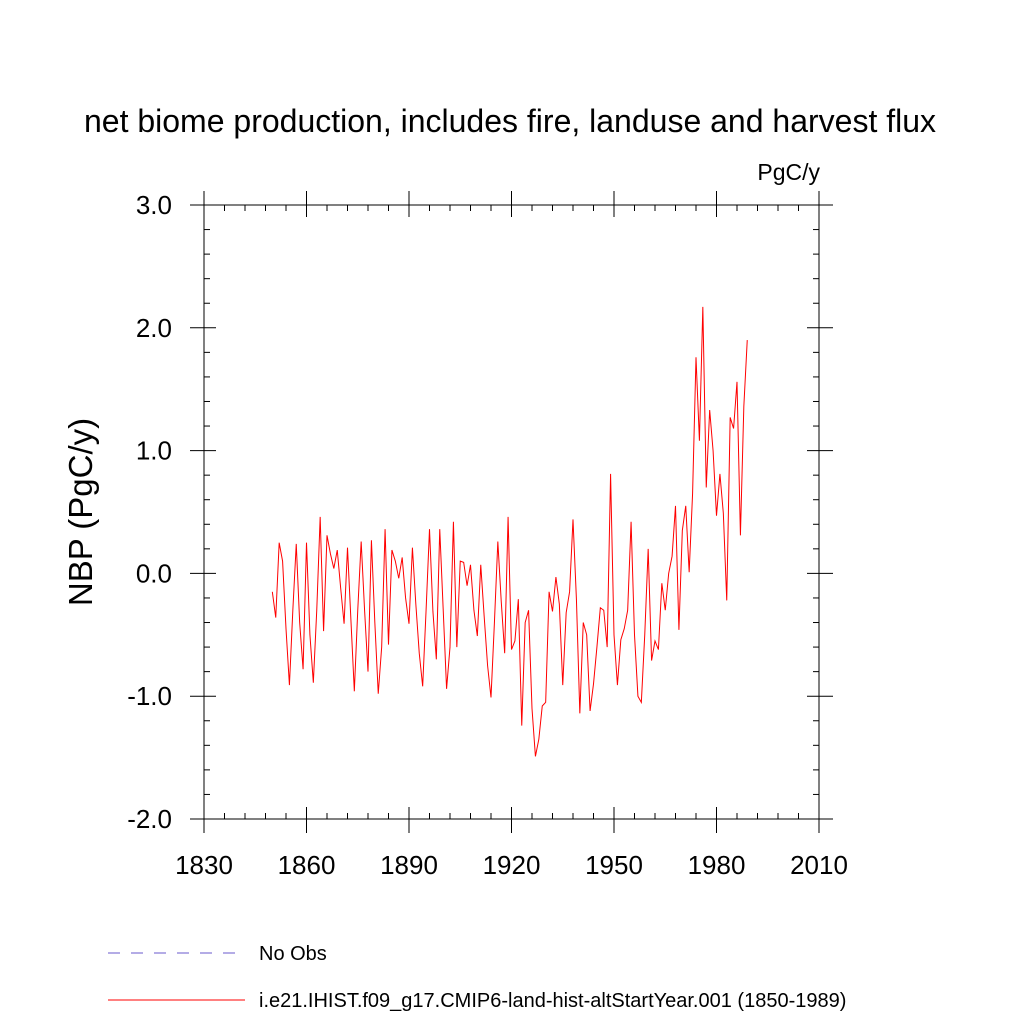 The width and height of the screenshot is (1024, 1024). What do you see at coordinates (409, 865) in the screenshot?
I see `x-tick-label: 1890` at bounding box center [409, 865].